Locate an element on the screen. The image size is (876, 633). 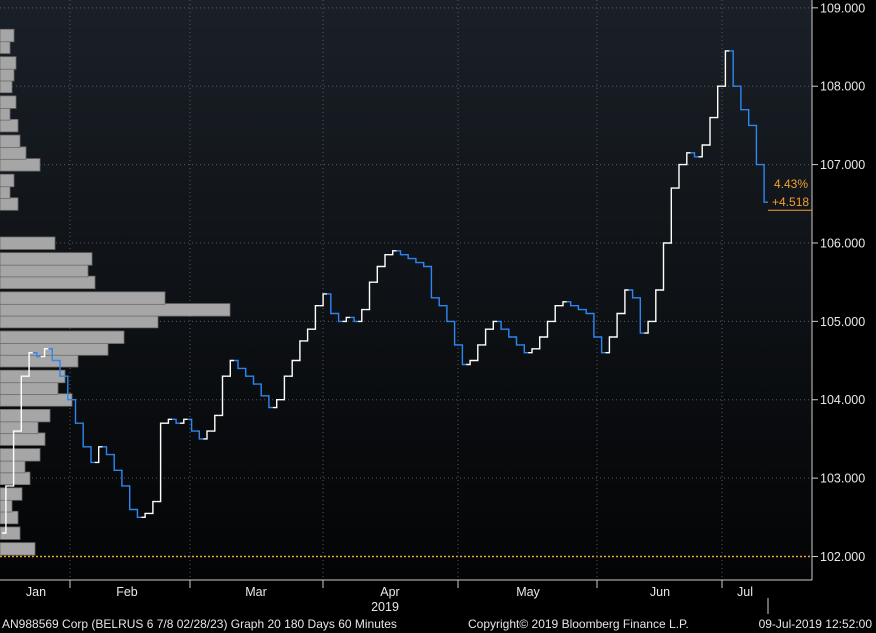
y-tick-label: 103.000 is located at coordinates (842, 479).